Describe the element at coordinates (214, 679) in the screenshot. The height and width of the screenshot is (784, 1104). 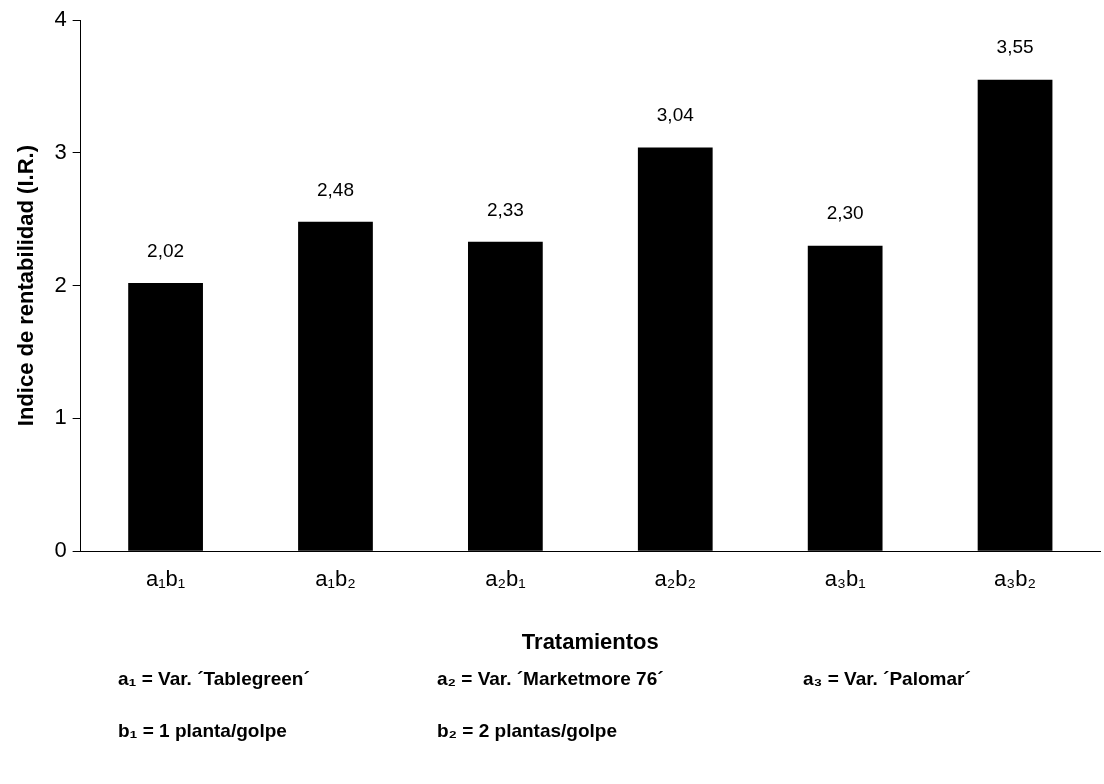
I see `text: a₁ = Var. ´Tablegreen´` at that location.